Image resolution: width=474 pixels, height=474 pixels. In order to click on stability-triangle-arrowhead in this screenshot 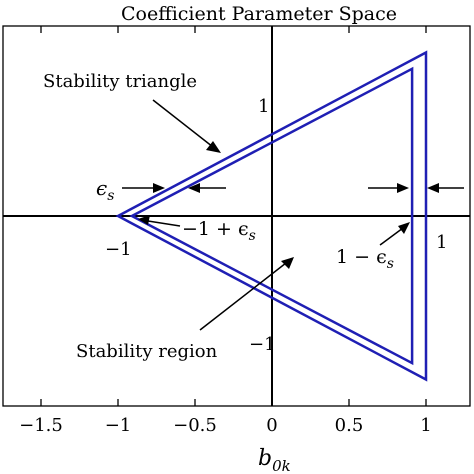, I will do `click(213, 147)`.